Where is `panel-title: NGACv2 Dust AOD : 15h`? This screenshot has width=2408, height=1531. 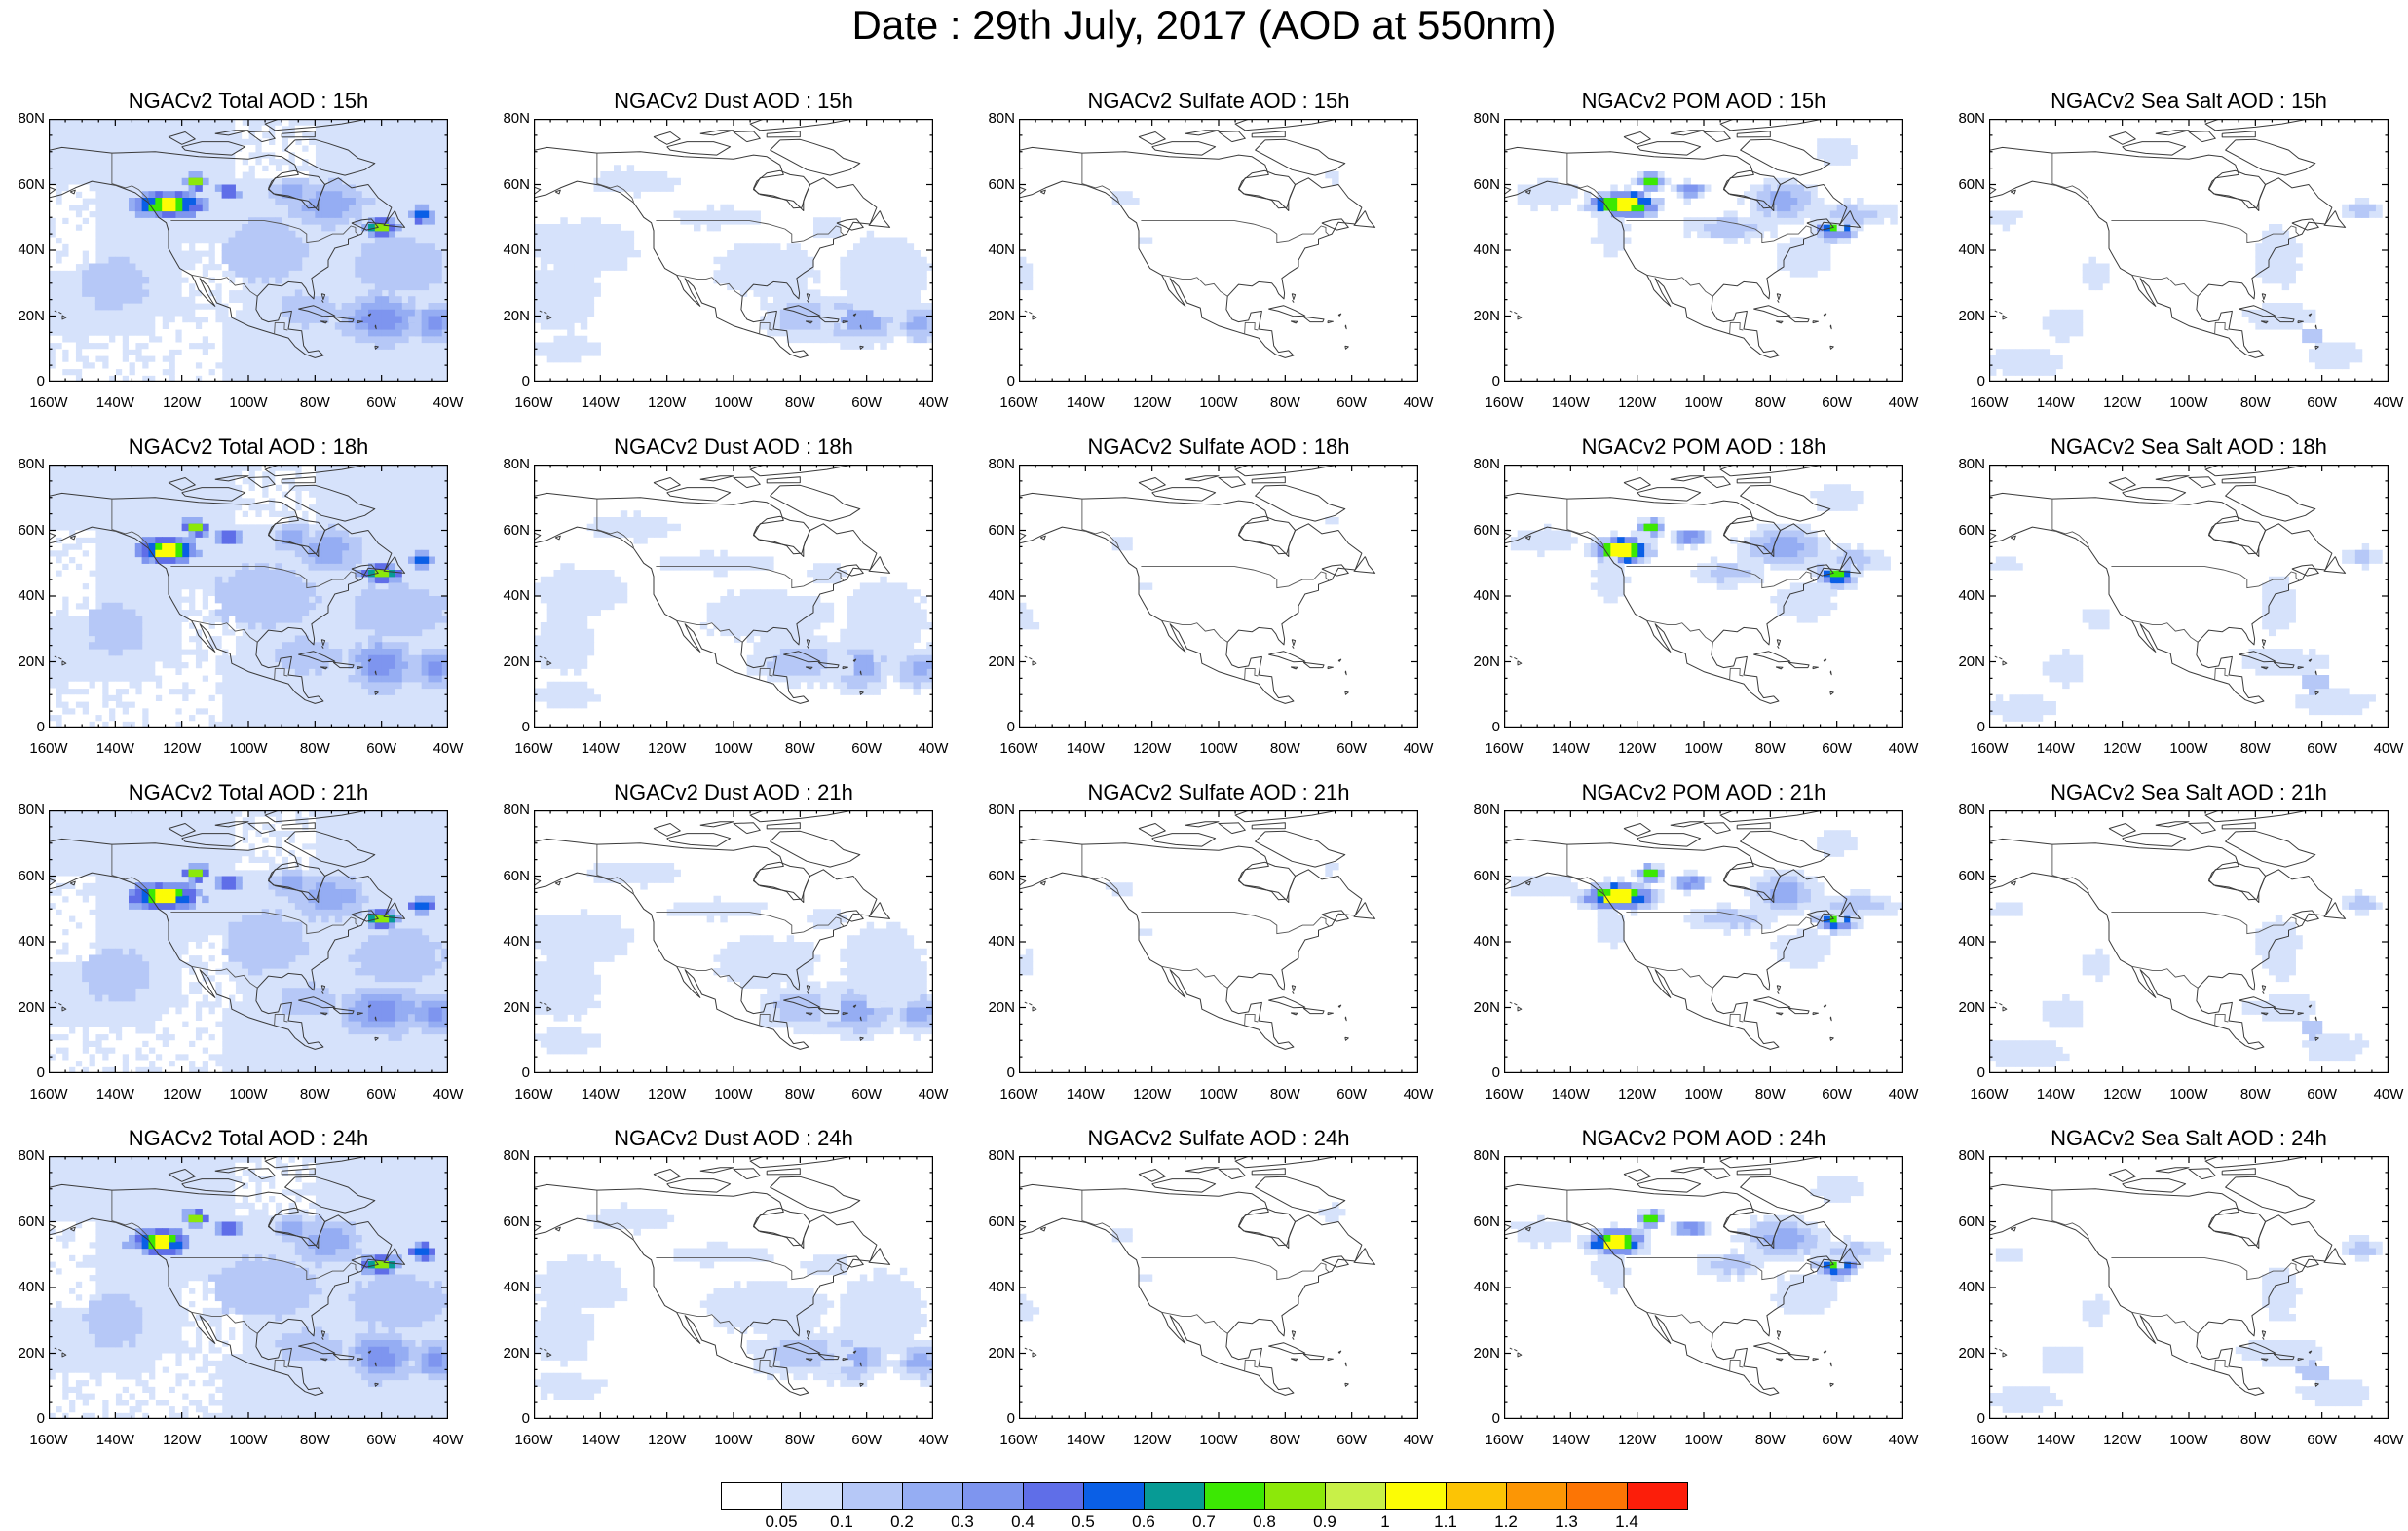
panel-title: NGACv2 Dust AOD : 15h is located at coordinates (733, 101).